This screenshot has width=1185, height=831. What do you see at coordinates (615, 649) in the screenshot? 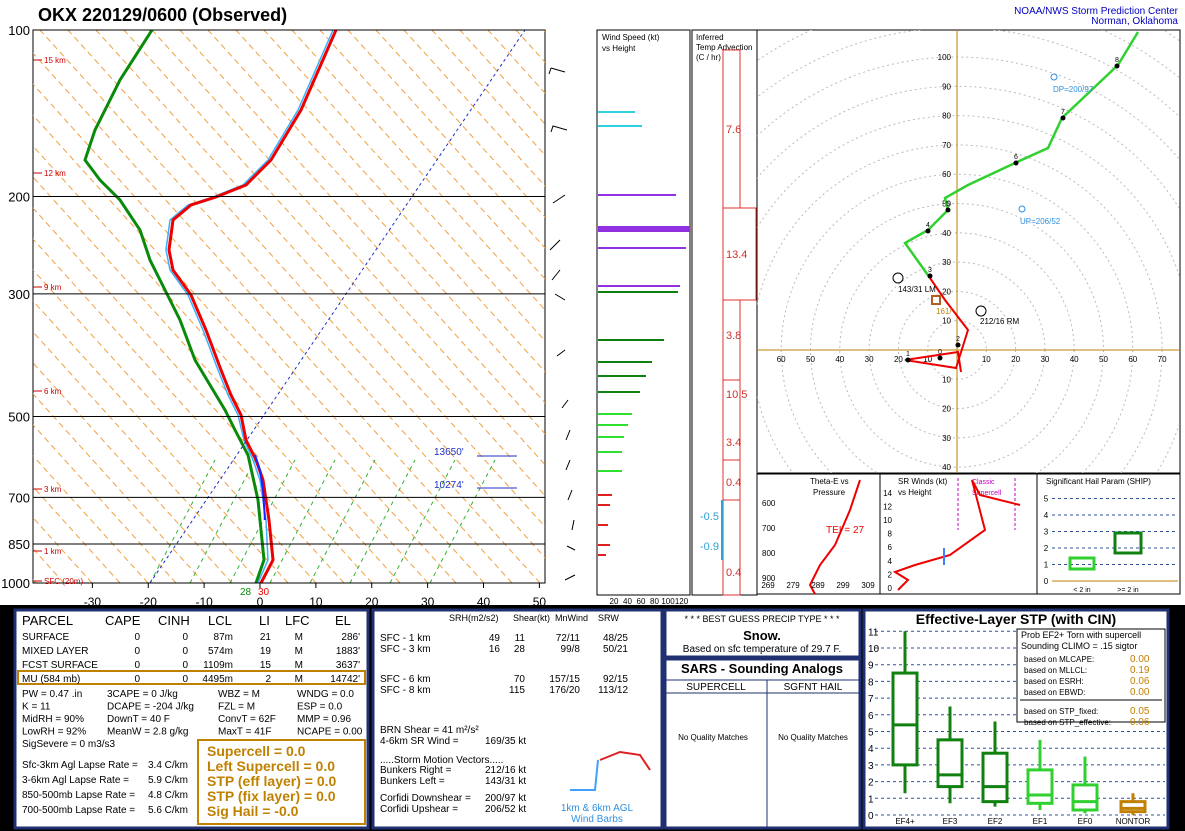
I see `label: 50/21` at bounding box center [615, 649].